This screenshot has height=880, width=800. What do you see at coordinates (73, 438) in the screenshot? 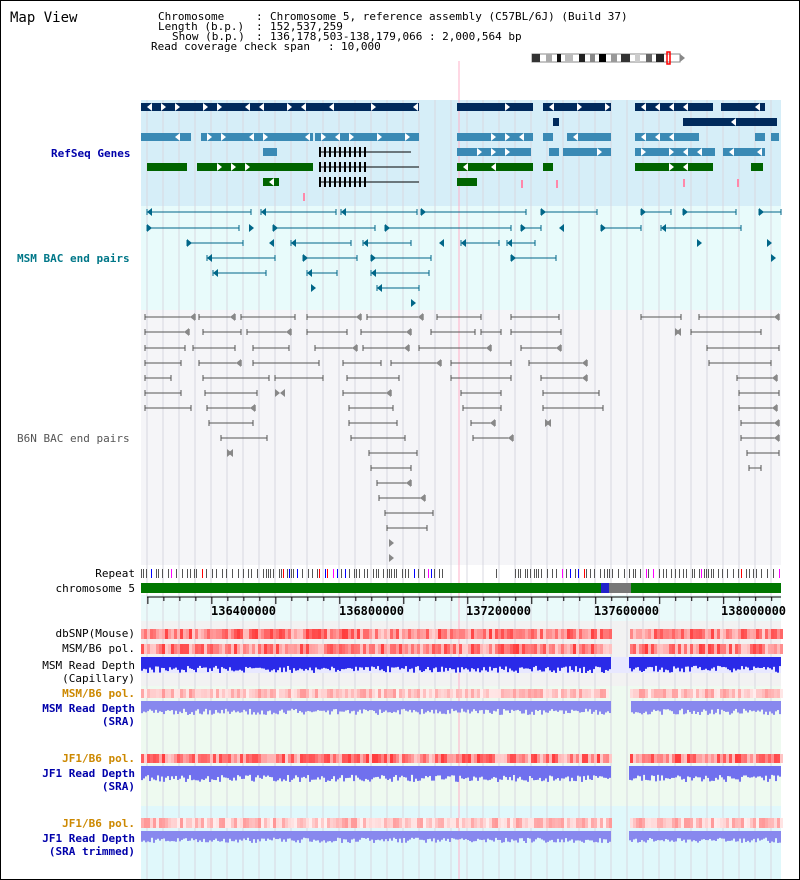
I see `b6n-bac-label: B6N BAC end pairs` at bounding box center [73, 438].